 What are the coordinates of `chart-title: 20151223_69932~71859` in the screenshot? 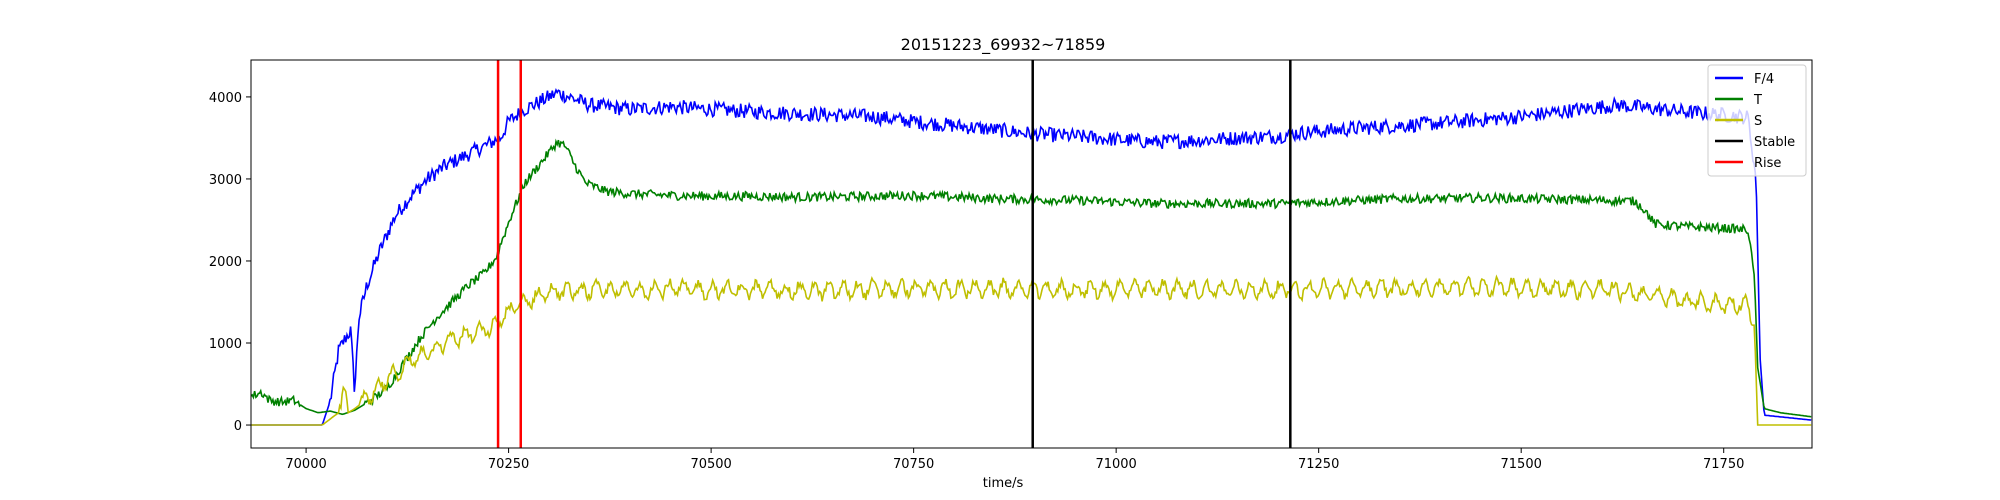 It's located at (1003, 45).